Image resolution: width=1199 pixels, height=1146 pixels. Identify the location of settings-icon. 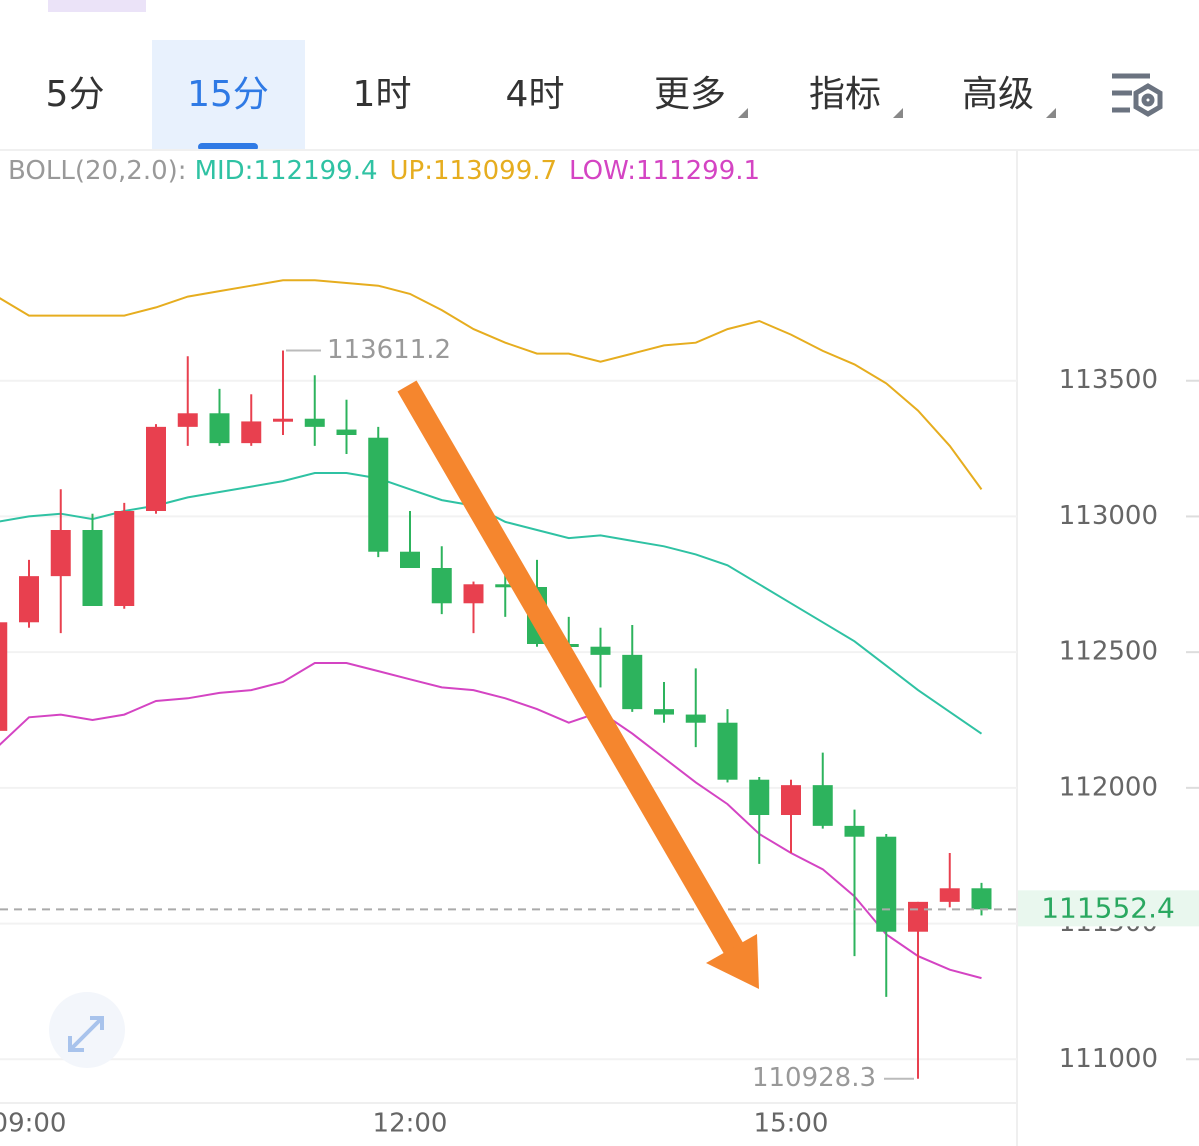
(1137, 95).